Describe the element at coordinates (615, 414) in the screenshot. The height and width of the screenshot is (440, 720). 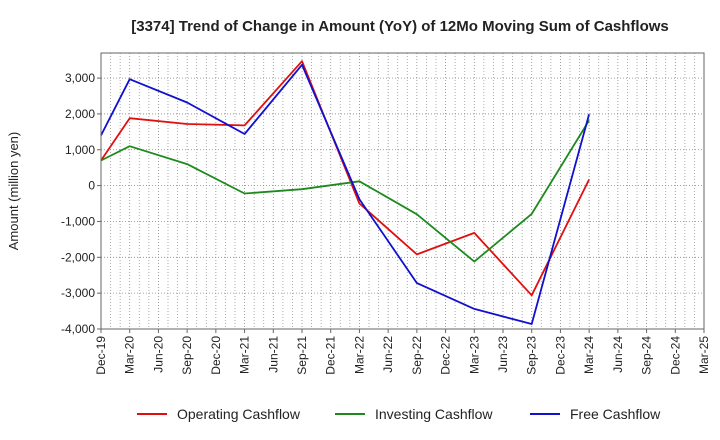
I see `legend-label: Free Cashflow` at that location.